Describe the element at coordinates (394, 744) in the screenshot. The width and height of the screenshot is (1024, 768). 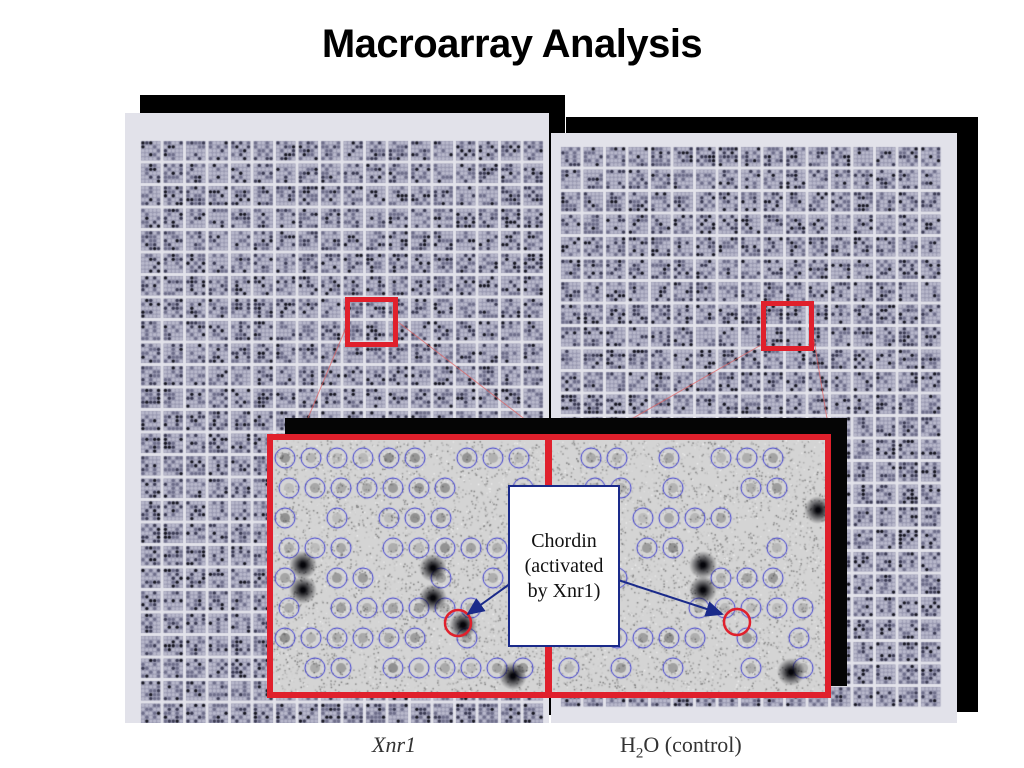
I see `left-panel-caption: Xnr1` at that location.